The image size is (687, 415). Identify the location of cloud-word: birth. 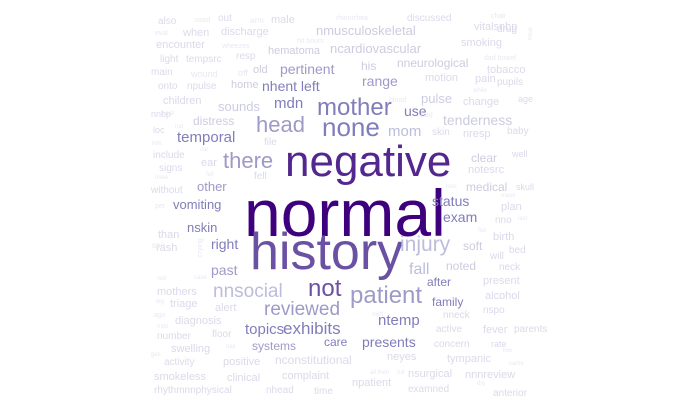
(504, 237).